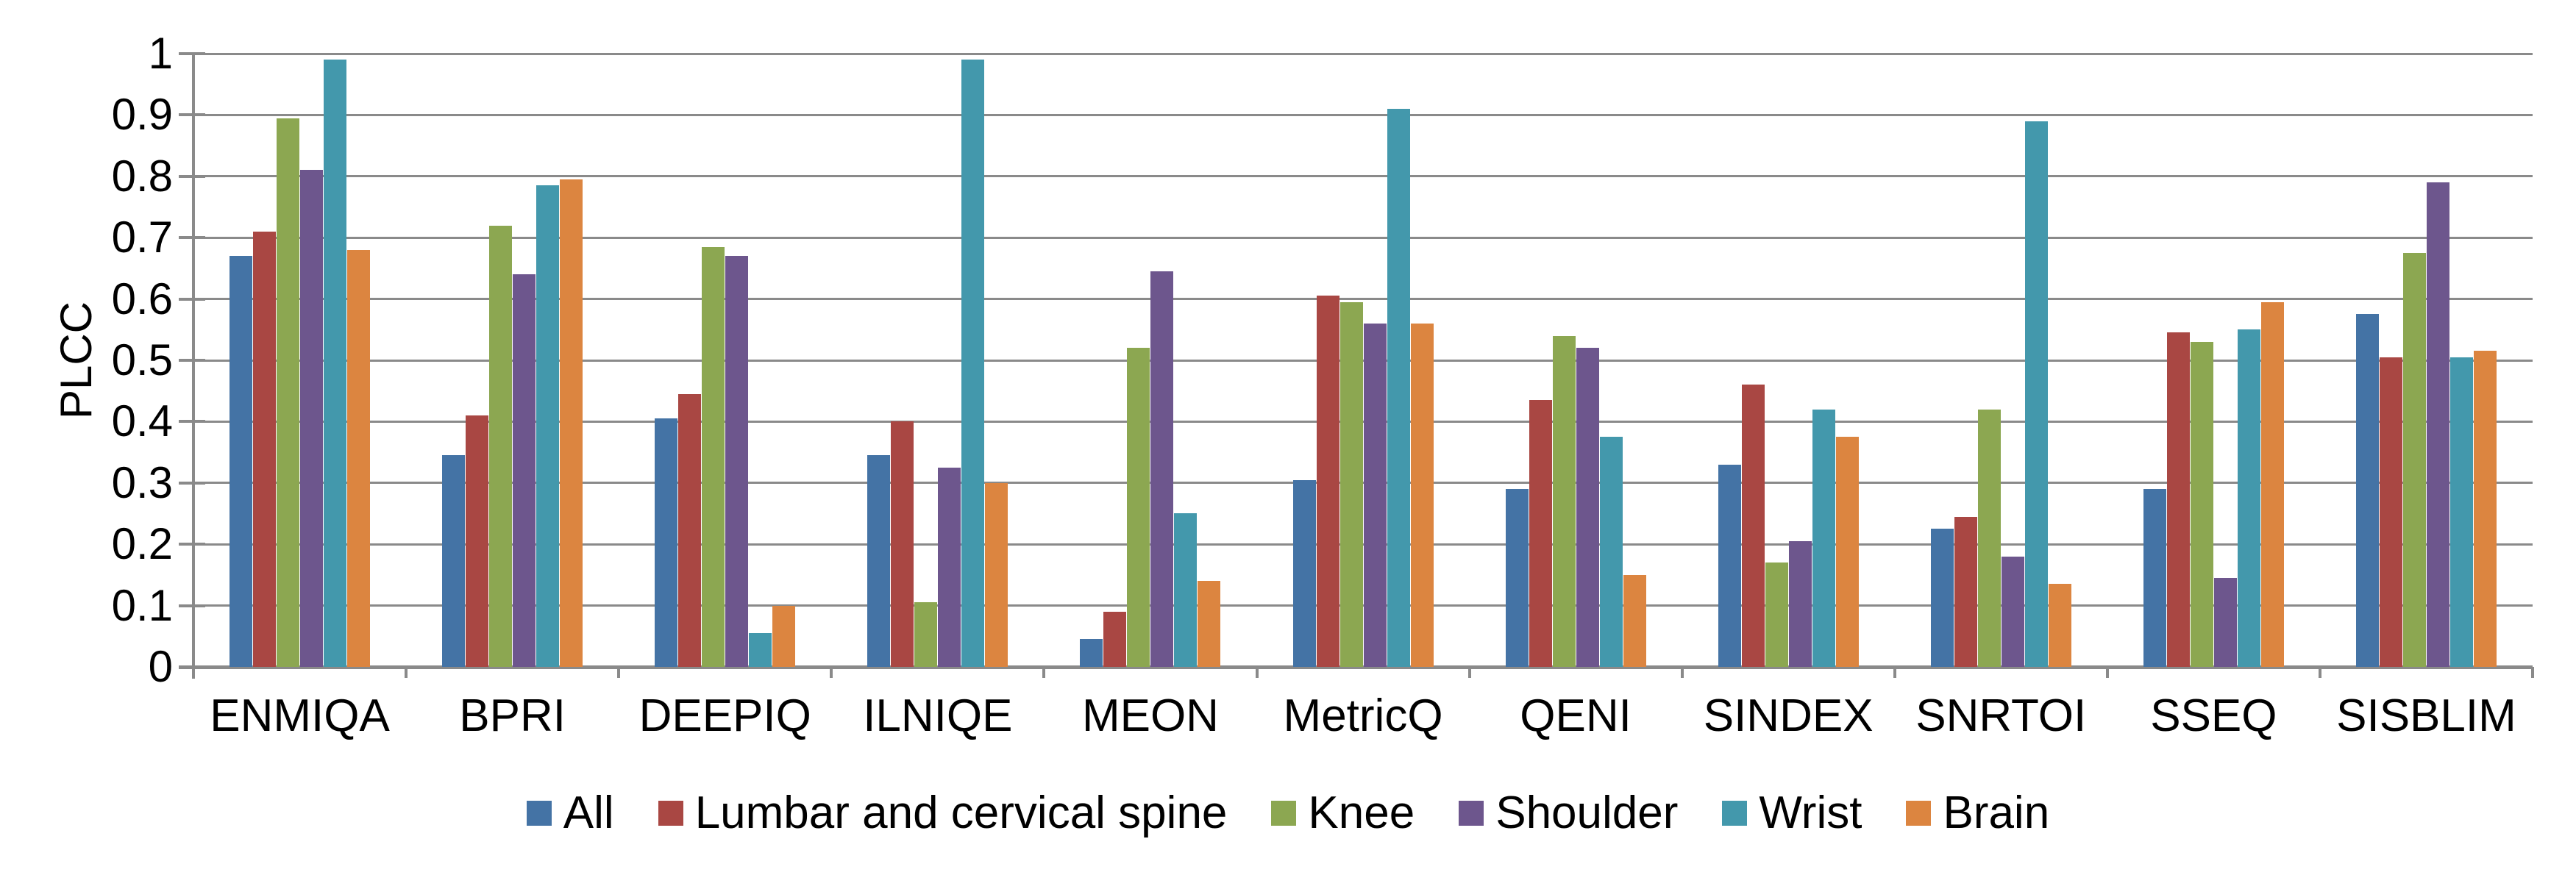 The width and height of the screenshot is (2576, 875). I want to click on legend-swatch-Wrist, so click(1735, 814).